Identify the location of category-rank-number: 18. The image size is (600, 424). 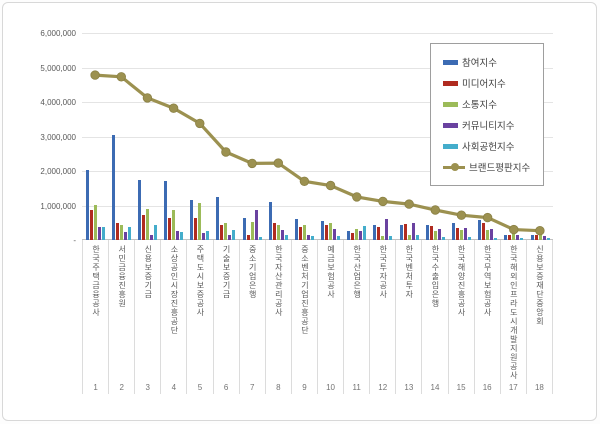
(539, 387).